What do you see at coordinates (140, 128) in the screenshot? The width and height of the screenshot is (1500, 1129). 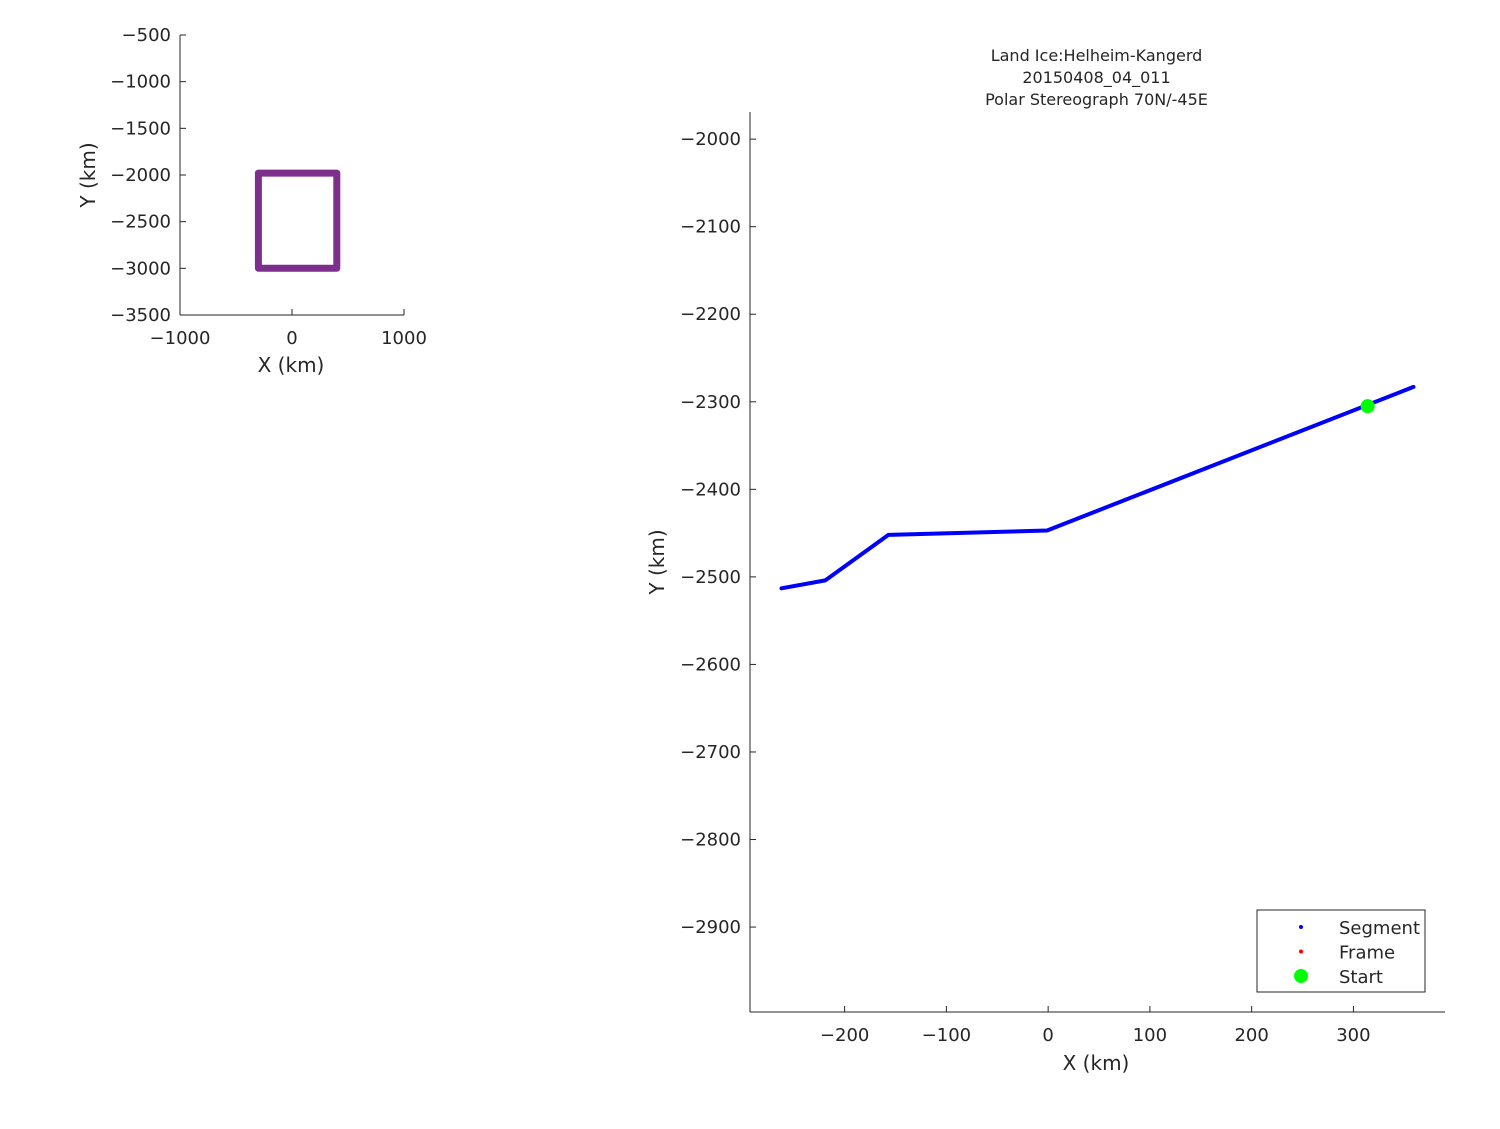 I see `y-tick-label: −1500` at bounding box center [140, 128].